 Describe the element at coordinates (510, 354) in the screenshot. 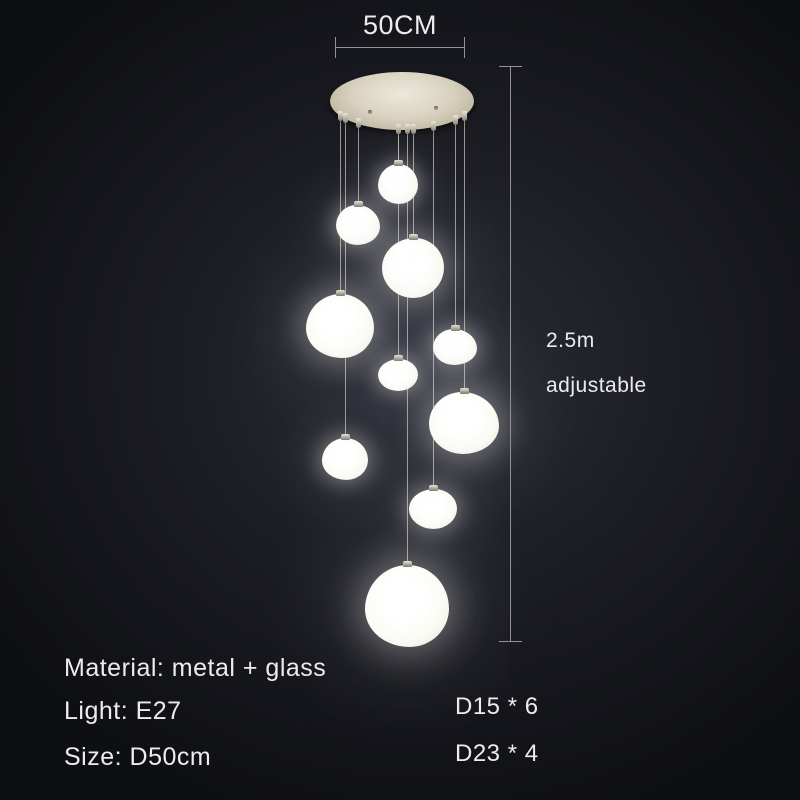

I see `drop-measure-line` at that location.